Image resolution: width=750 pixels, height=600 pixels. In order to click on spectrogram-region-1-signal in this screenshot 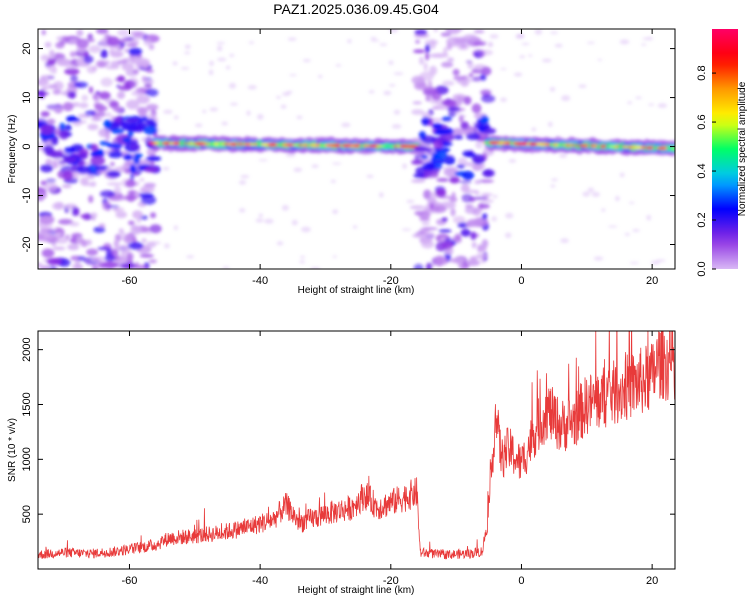, I will do `click(286, 149)`.